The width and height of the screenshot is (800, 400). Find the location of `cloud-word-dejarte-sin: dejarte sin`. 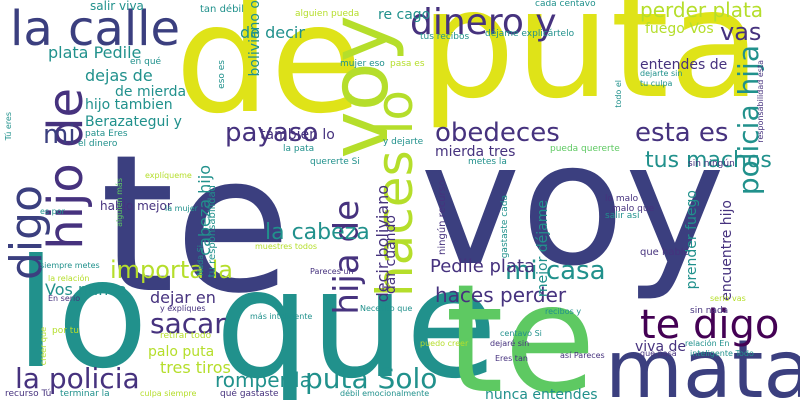

cloud-word-dejarte-sin: dejarte sin is located at coordinates (661, 73).